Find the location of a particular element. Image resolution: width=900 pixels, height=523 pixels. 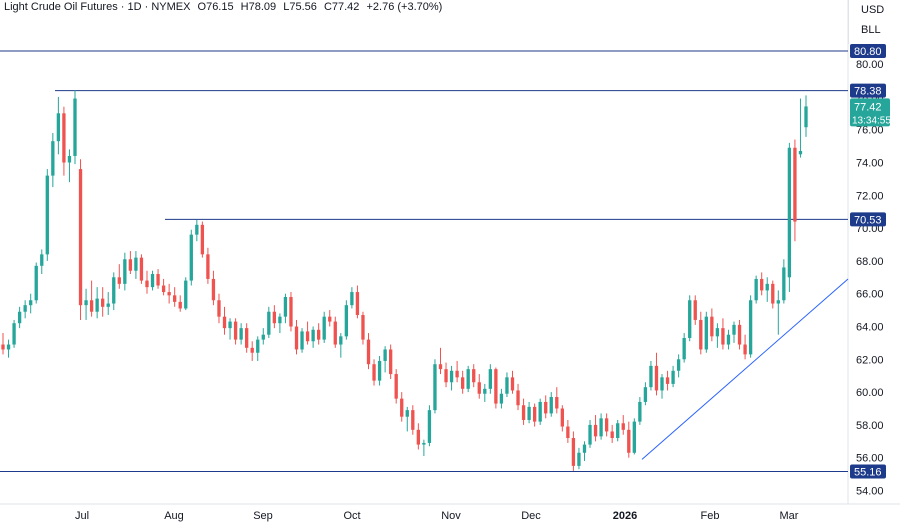

level-label: 78.38 is located at coordinates (868, 92).